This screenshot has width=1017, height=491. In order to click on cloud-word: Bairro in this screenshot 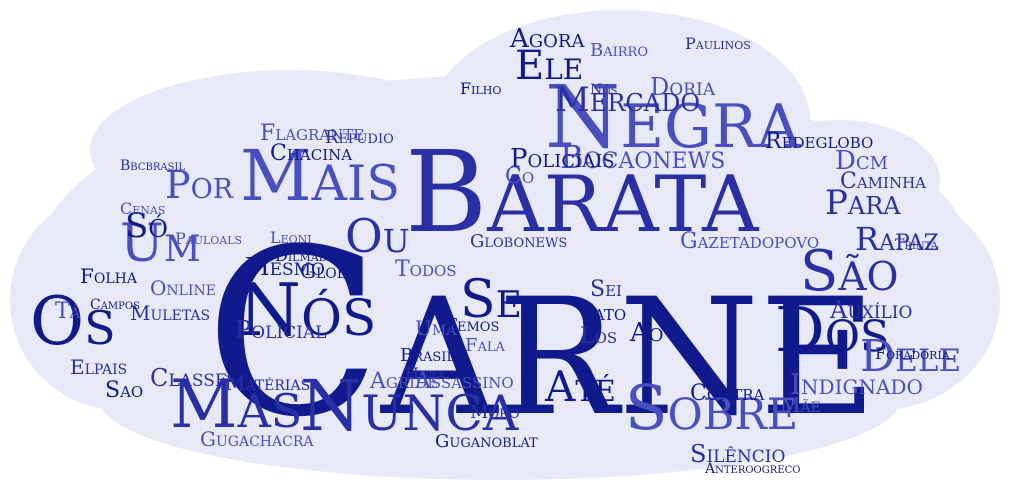, I will do `click(619, 50)`.